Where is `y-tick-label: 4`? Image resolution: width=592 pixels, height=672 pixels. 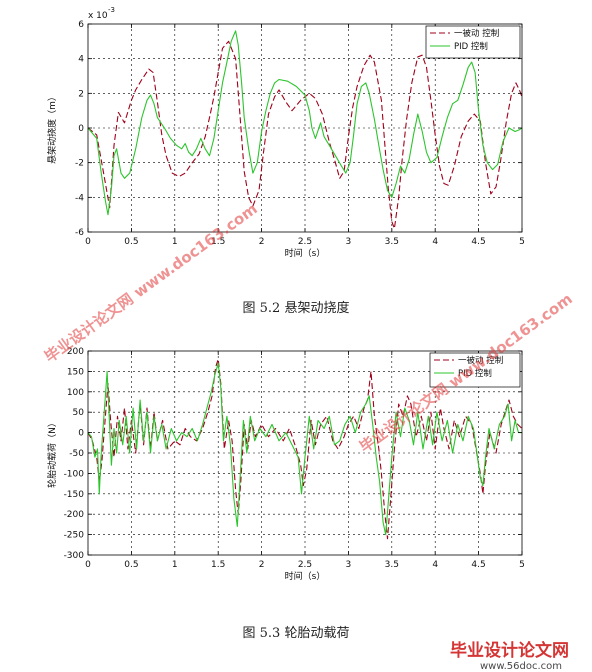
y-tick-label: 4 is located at coordinates (81, 60).